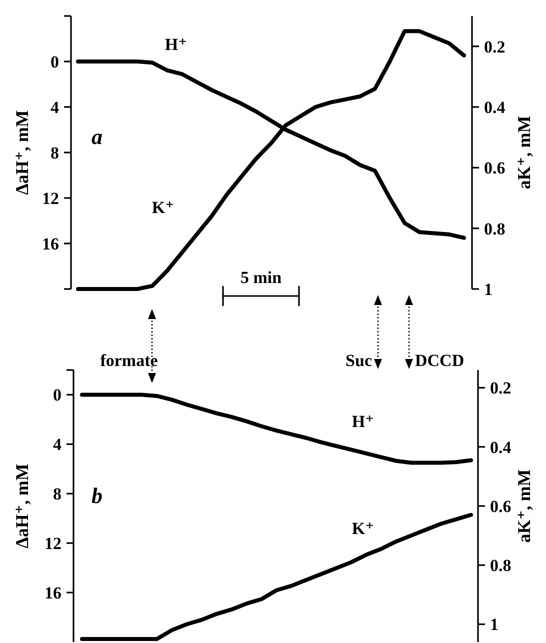 This screenshot has width=546, height=643. I want to click on annotation: a, so click(97, 136).